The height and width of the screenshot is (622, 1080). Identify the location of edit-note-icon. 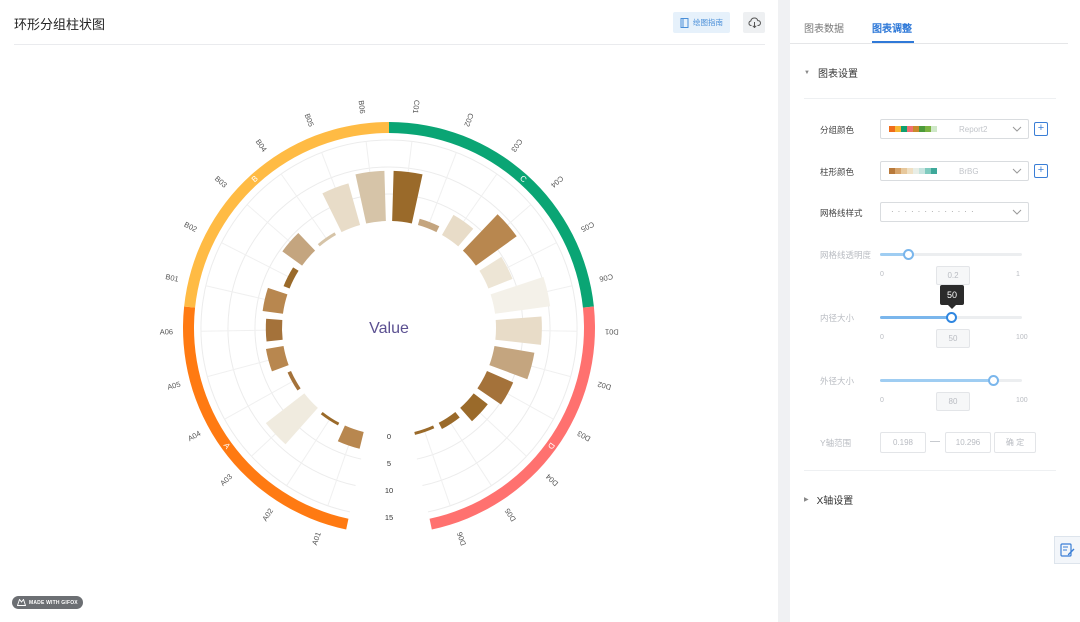
(1067, 550).